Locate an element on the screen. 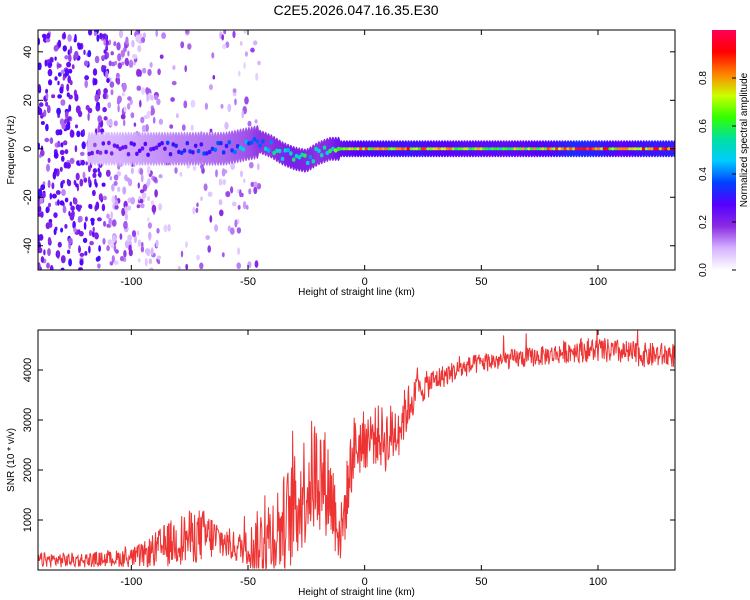 The width and height of the screenshot is (750, 600). colorbar-tick-label: 0.2 is located at coordinates (703, 222).